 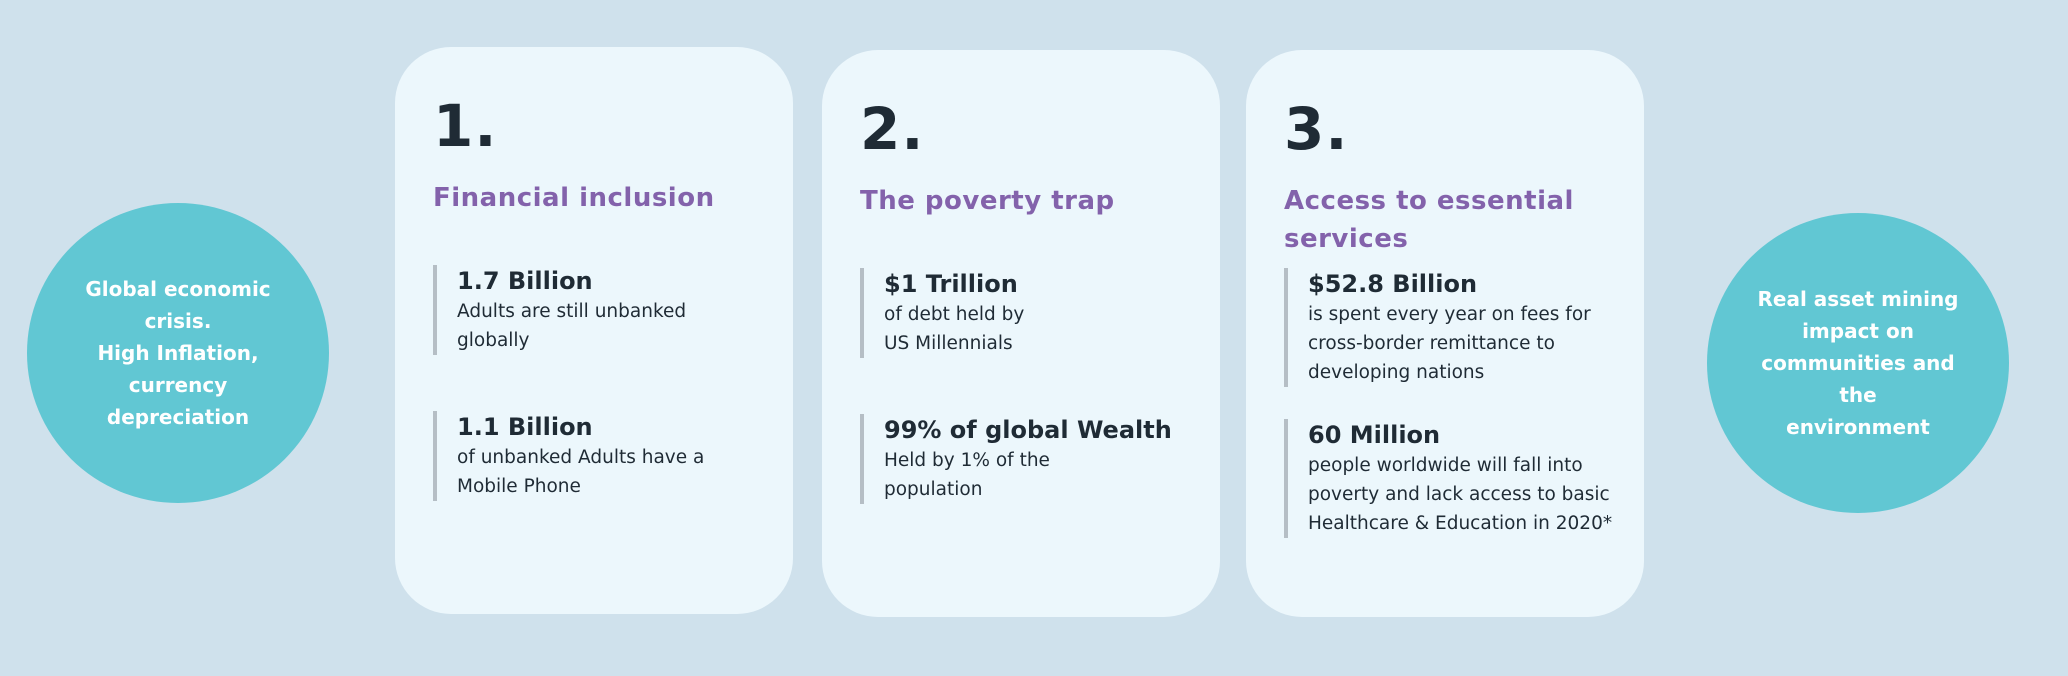 I want to click on stat-head: 60 Million, so click(x=1374, y=435).